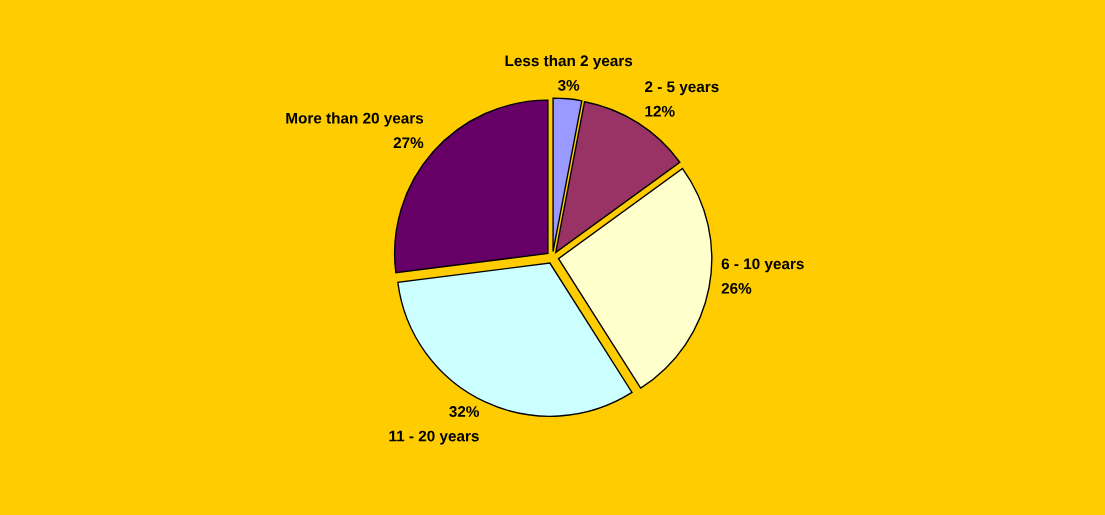 The height and width of the screenshot is (515, 1105). Describe the element at coordinates (568, 85) in the screenshot. I see `data-label: 3%` at that location.